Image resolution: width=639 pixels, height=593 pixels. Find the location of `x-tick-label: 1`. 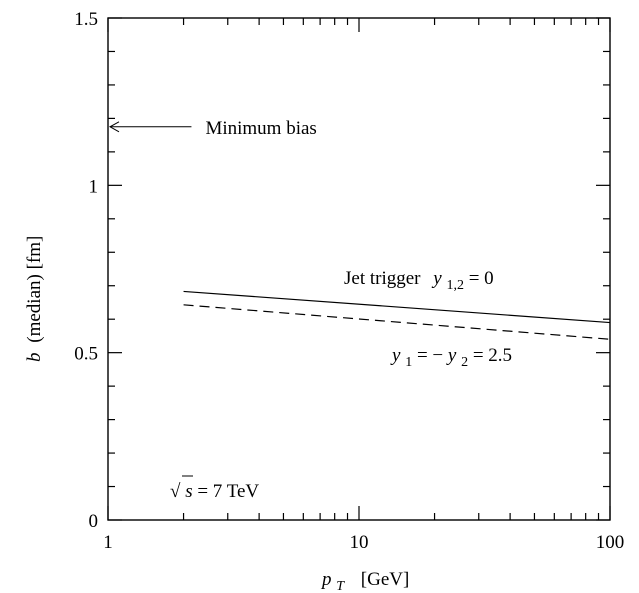

x-tick-label: 1 is located at coordinates (108, 542).